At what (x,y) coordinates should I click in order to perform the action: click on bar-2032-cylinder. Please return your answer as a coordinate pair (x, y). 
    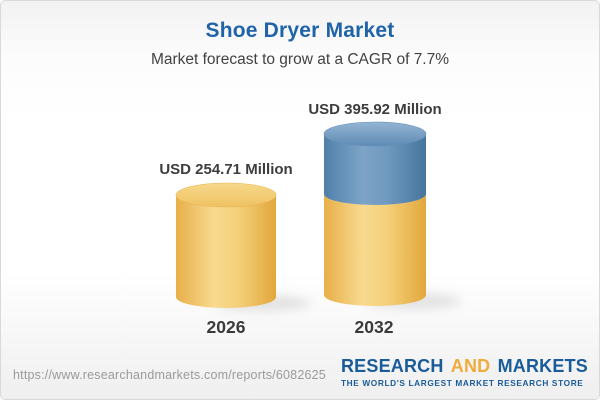
    Looking at the image, I should click on (375, 213).